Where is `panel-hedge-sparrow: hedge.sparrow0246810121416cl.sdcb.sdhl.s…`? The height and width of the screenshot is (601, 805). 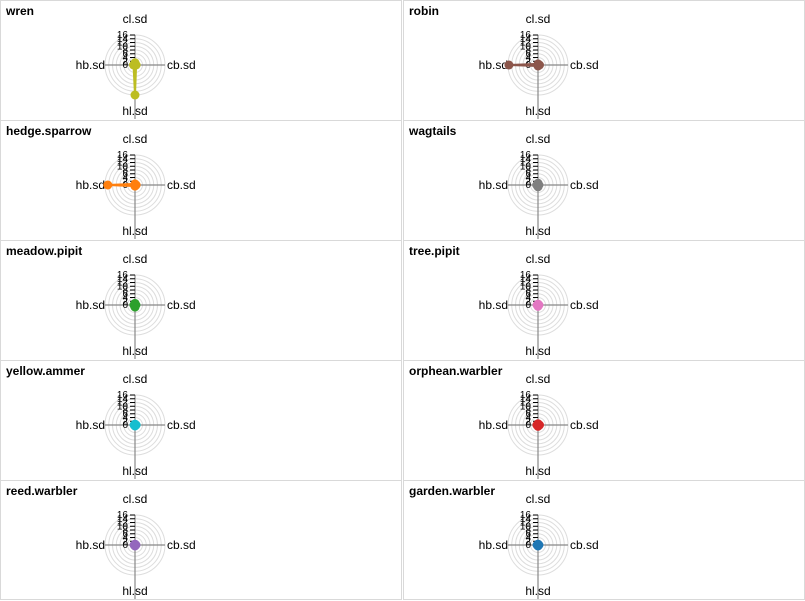
panel-hedge-sparrow: hedge.sparrow0246810121416cl.sdcb.sdhl.s… is located at coordinates (201, 180).